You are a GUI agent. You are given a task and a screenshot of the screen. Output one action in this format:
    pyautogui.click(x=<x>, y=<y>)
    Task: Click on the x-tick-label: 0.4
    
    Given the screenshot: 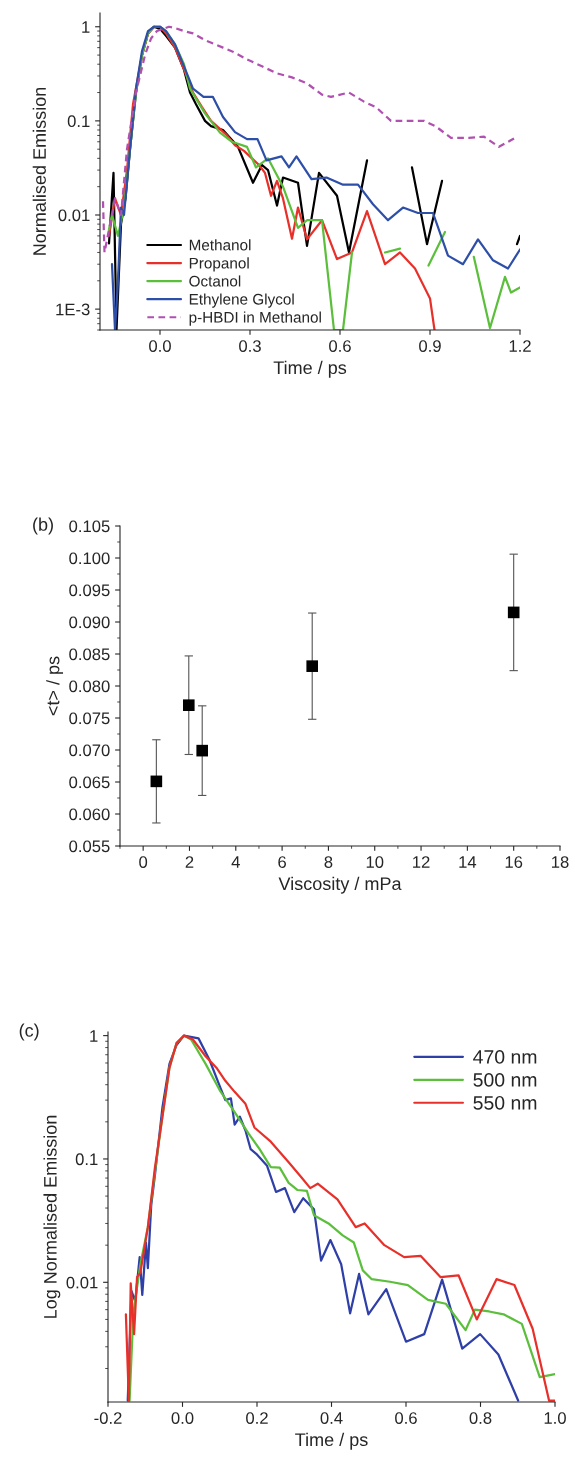 What is the action you would take?
    pyautogui.click(x=331, y=1418)
    